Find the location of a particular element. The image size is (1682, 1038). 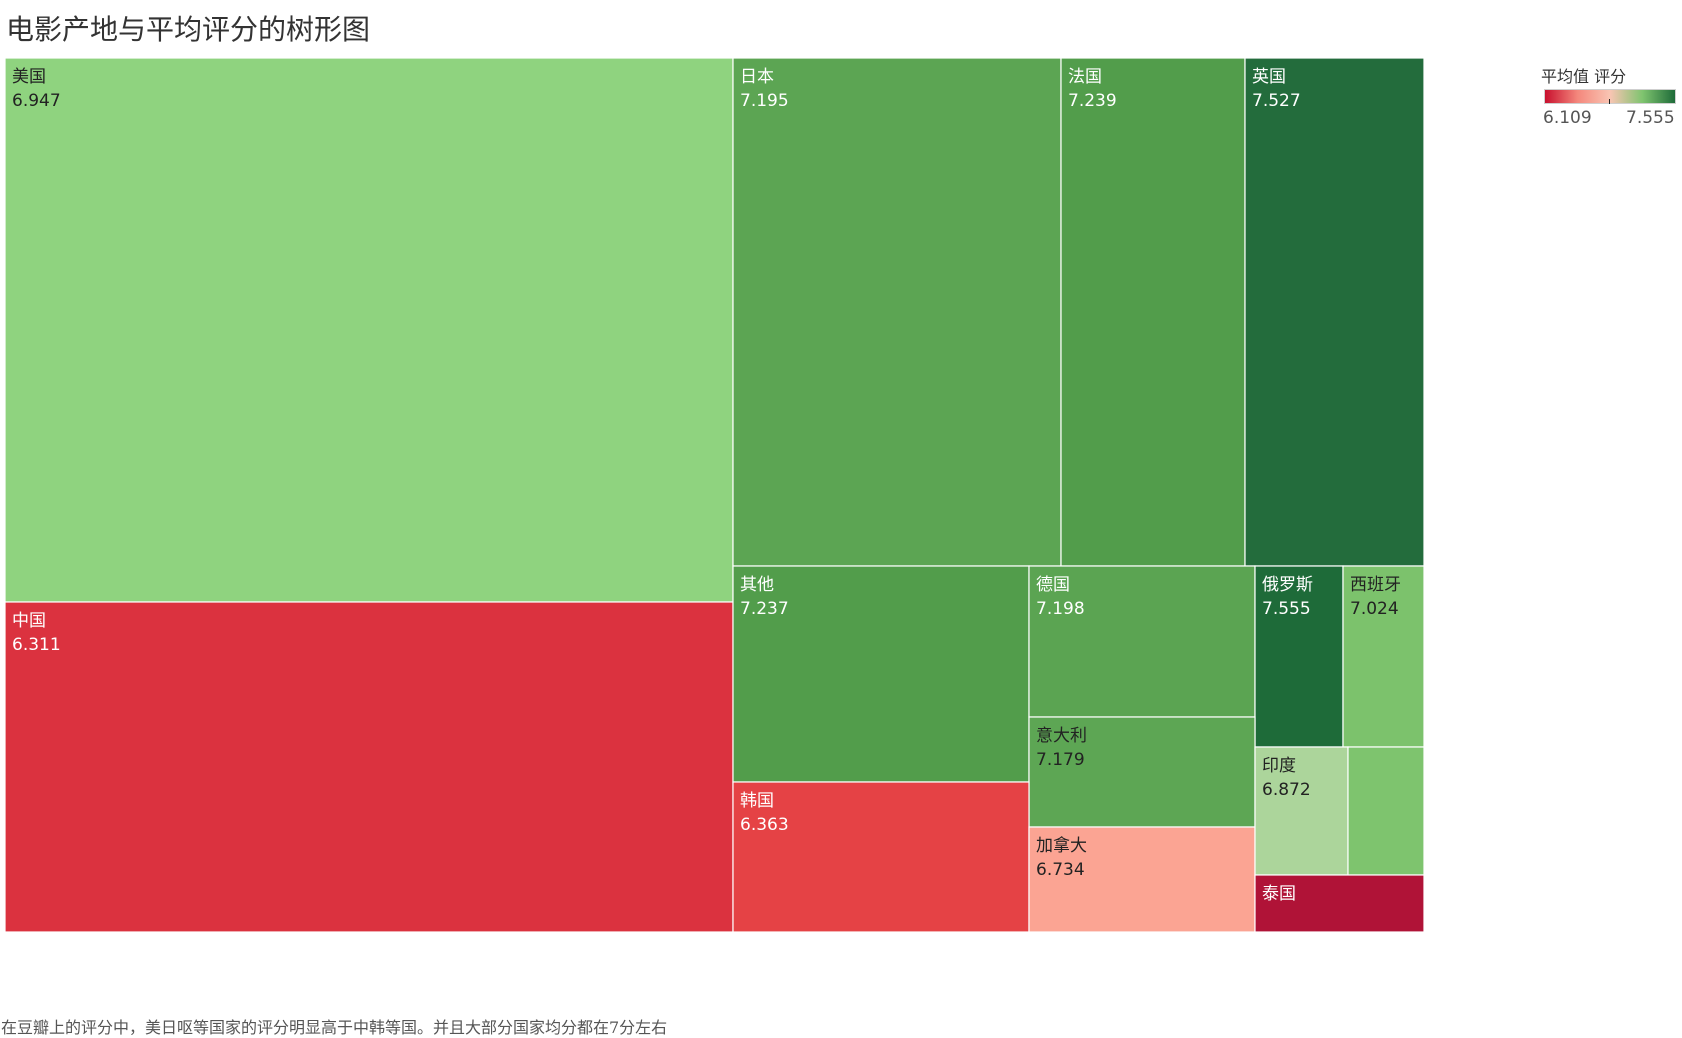

treemap-cell-label: 俄罗斯 is located at coordinates (1287, 585).